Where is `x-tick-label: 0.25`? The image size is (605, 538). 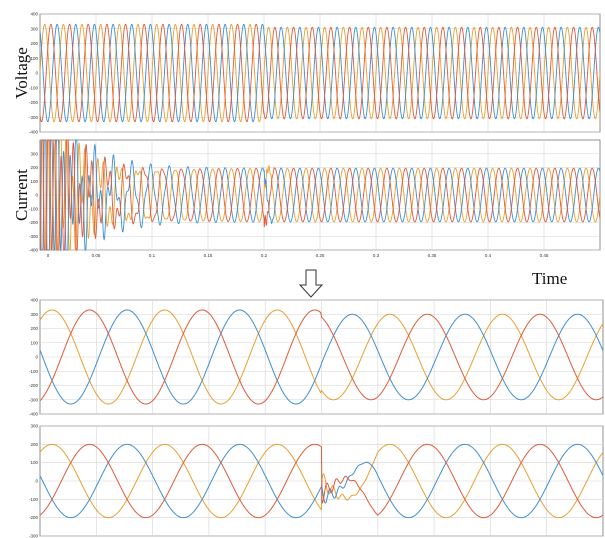
x-tick-label: 0.25 is located at coordinates (320, 255).